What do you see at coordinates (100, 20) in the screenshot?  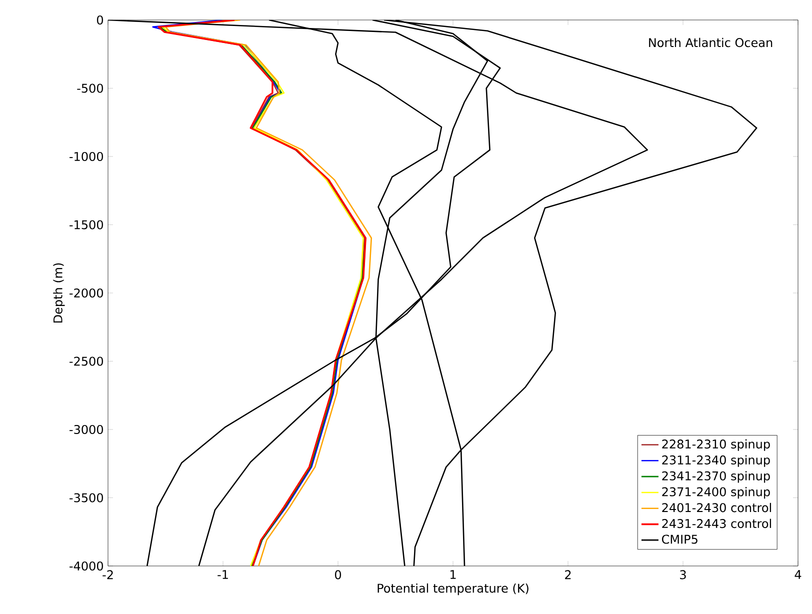 I see `y-tick-label: 0` at bounding box center [100, 20].